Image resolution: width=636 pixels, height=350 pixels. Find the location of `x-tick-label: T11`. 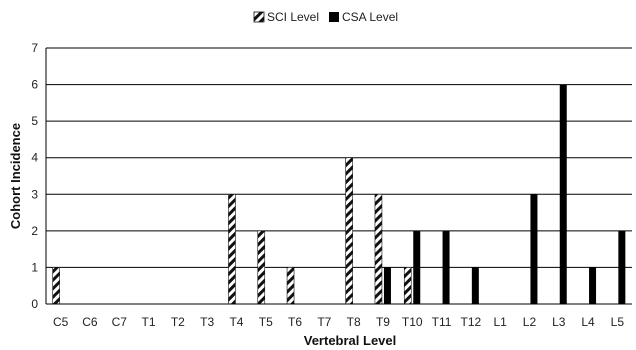

x-tick-label: T11 is located at coordinates (442, 322).